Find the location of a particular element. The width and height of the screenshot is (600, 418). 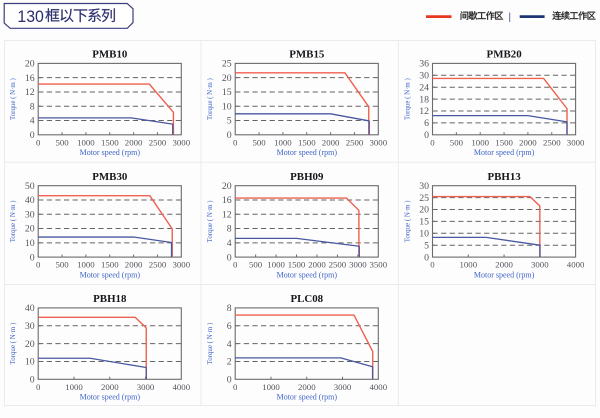

svg-text: 16 is located at coordinates (30, 78).